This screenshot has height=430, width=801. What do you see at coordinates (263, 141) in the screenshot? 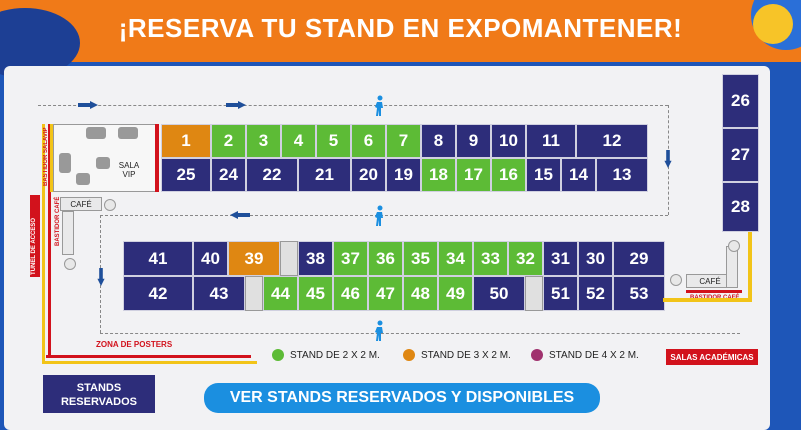
I see `stand-3: 3` at bounding box center [263, 141].